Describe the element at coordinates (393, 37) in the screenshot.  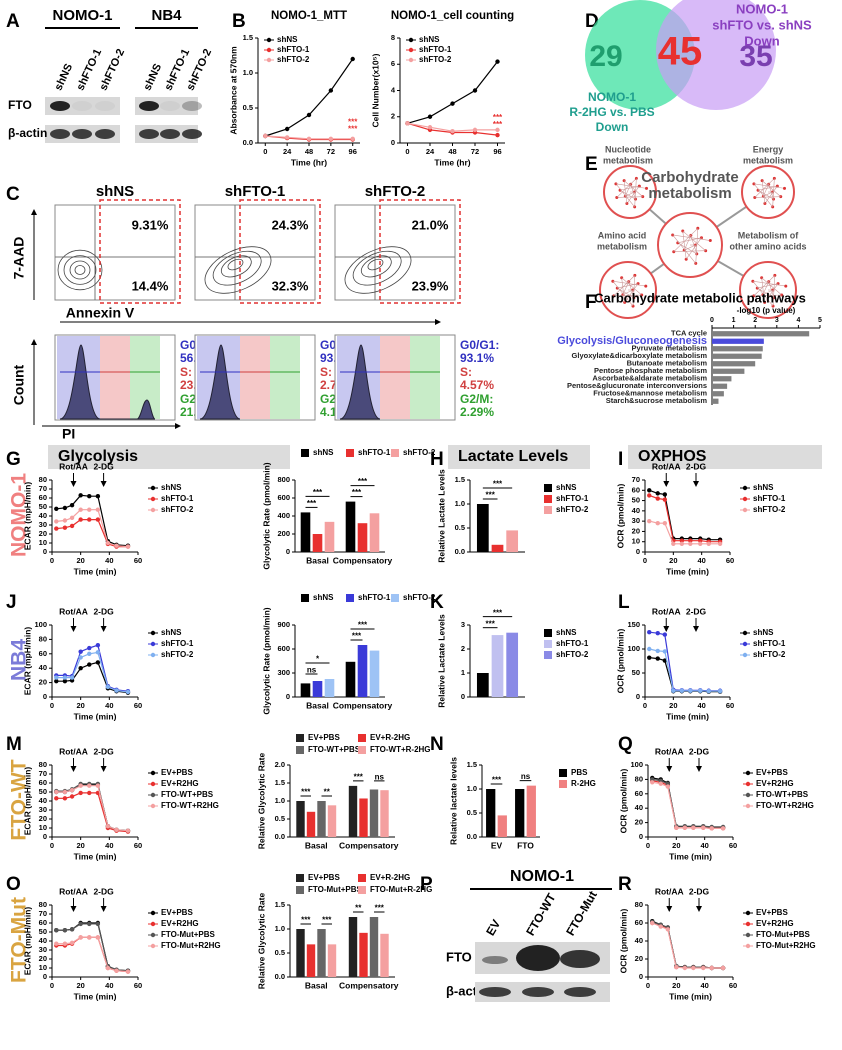
I see `y-tick-label: 8` at that location.